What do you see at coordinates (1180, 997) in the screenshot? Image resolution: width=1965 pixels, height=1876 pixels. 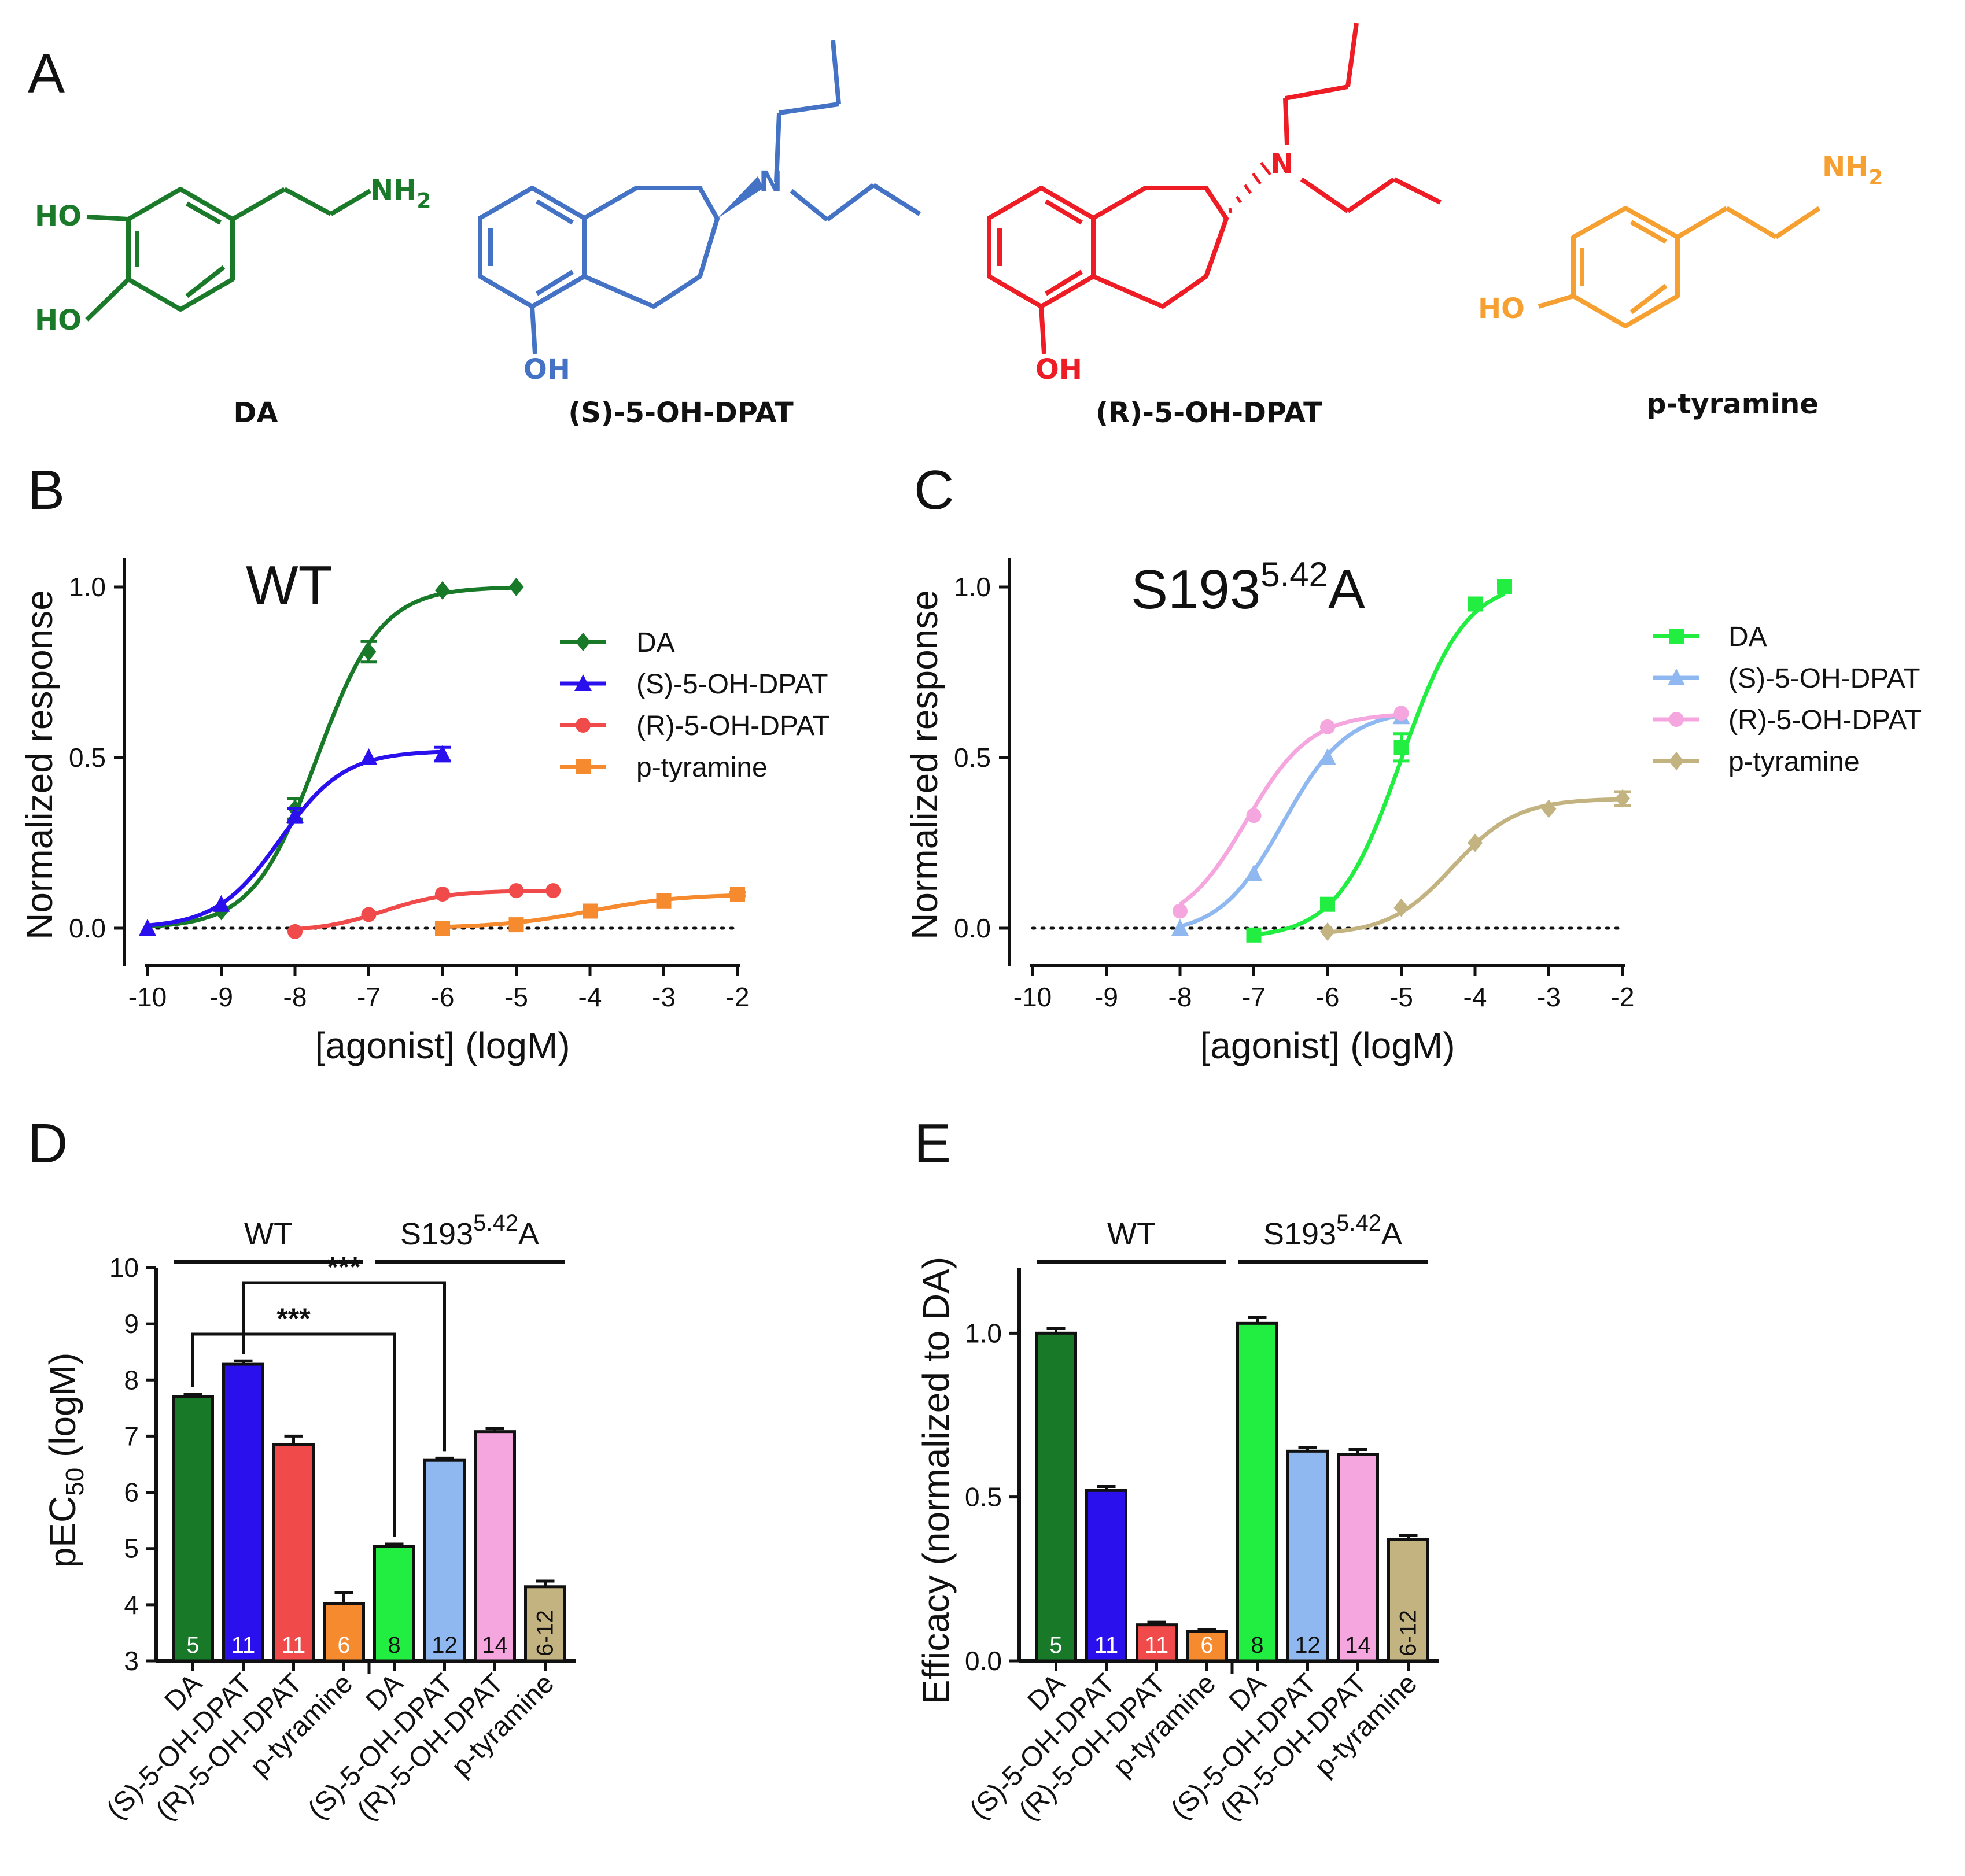 I see `x-tick-label: -8` at bounding box center [1180, 997].